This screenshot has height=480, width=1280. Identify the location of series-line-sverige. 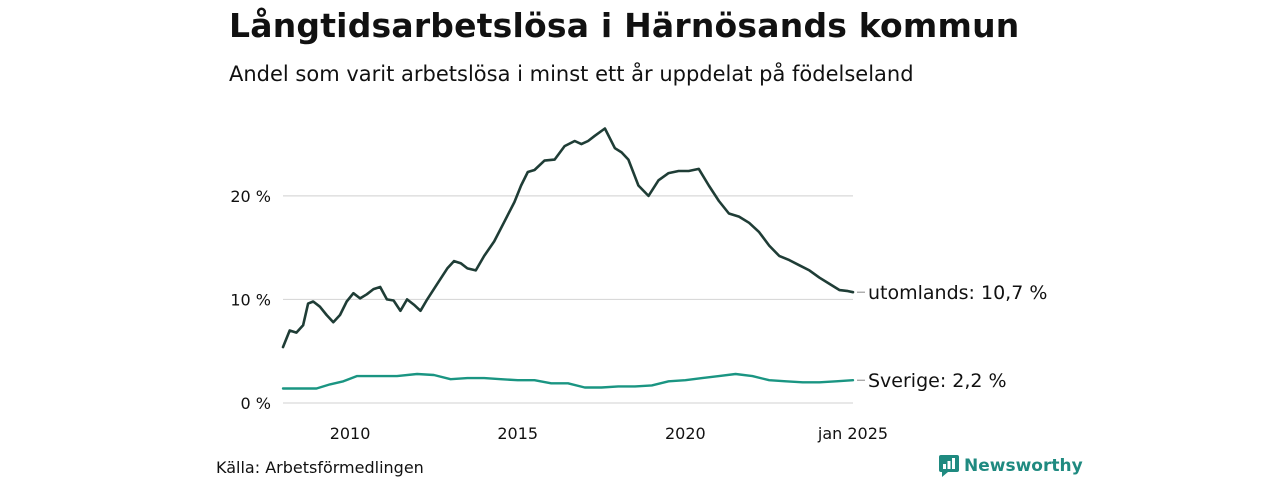
(568, 381).